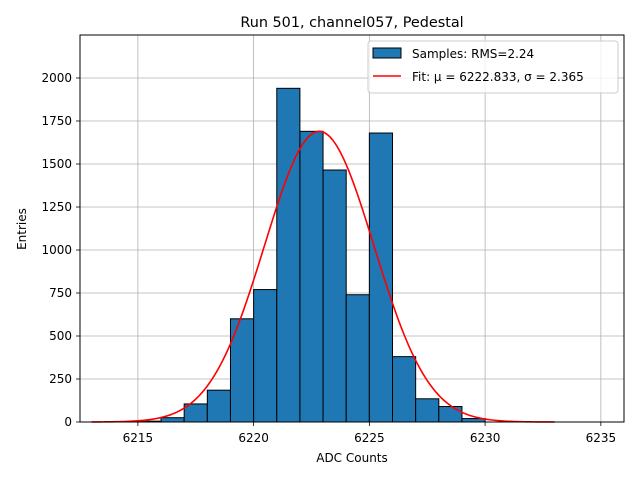  What do you see at coordinates (351, 23) in the screenshot?
I see `chart-title: Run 501, channel057, Pedestal` at bounding box center [351, 23].